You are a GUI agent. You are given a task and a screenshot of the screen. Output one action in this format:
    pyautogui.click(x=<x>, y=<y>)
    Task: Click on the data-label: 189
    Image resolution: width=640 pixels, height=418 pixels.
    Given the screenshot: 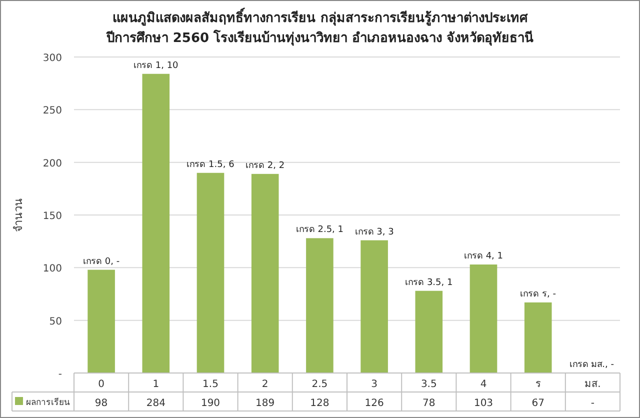 What is the action you would take?
    pyautogui.click(x=265, y=403)
    